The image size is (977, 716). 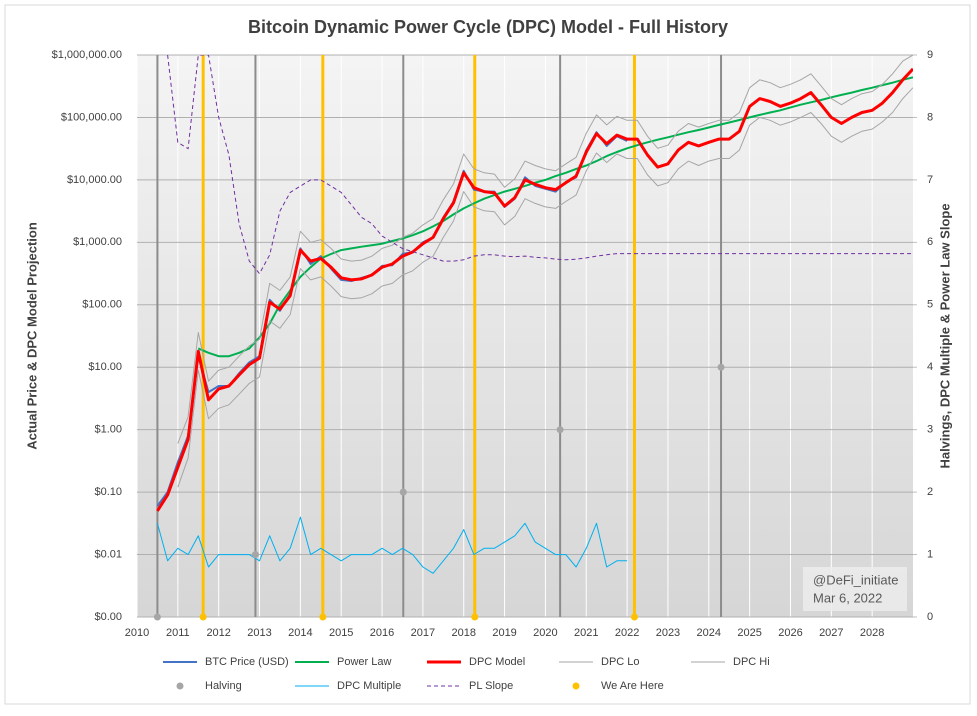 What do you see at coordinates (790, 633) in the screenshot?
I see `x-tick-label: 2026` at bounding box center [790, 633].